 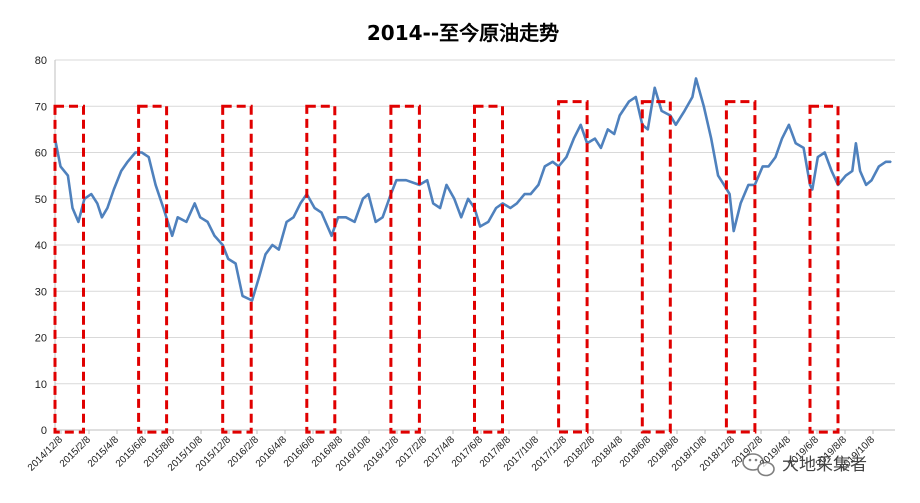 I want to click on watermark: 大地采集者, so click(x=804, y=465).